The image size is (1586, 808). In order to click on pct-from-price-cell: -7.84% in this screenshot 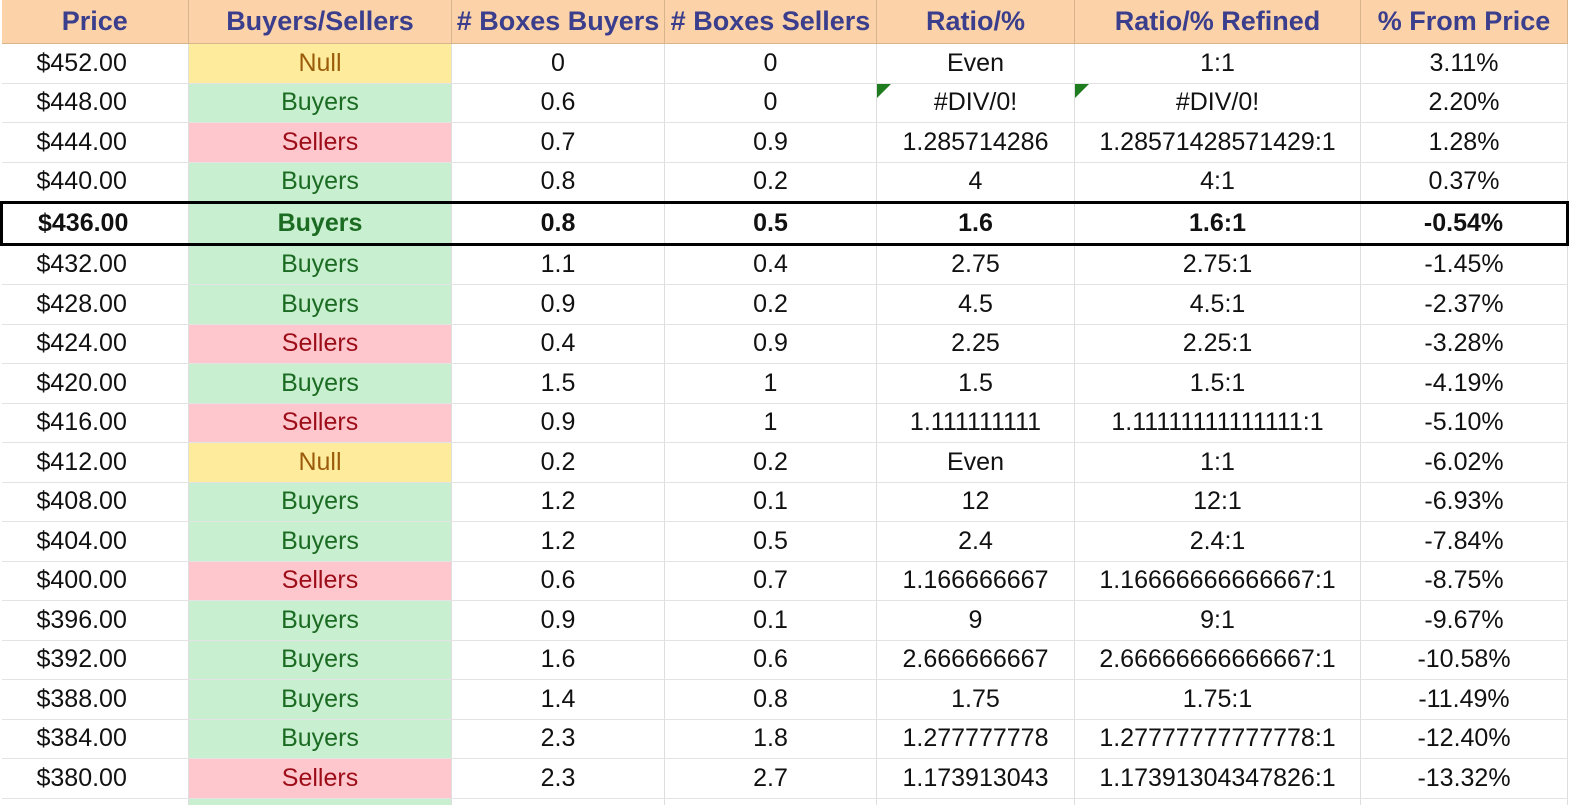, I will do `click(1464, 541)`.